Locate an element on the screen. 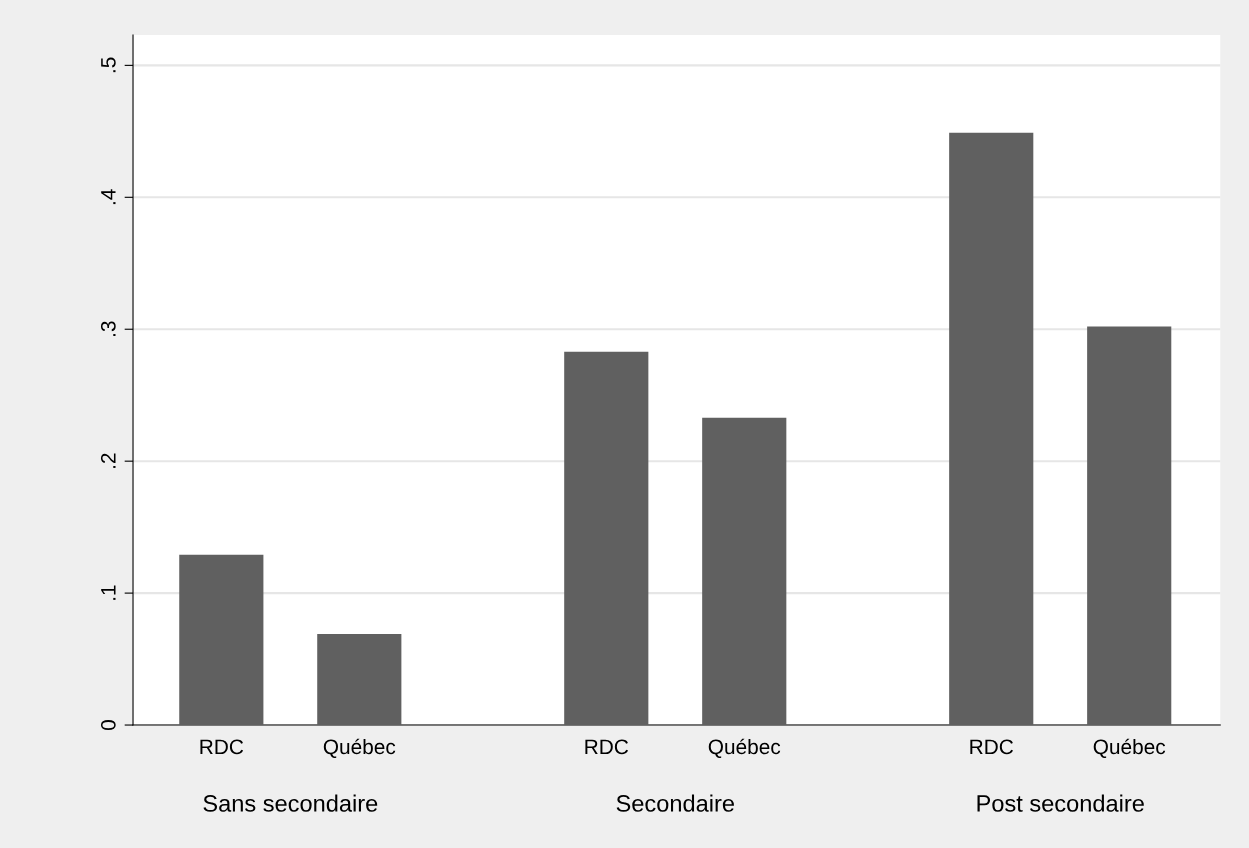 Image resolution: width=1249 pixels, height=848 pixels. y-tick-label: 0 is located at coordinates (108, 725).